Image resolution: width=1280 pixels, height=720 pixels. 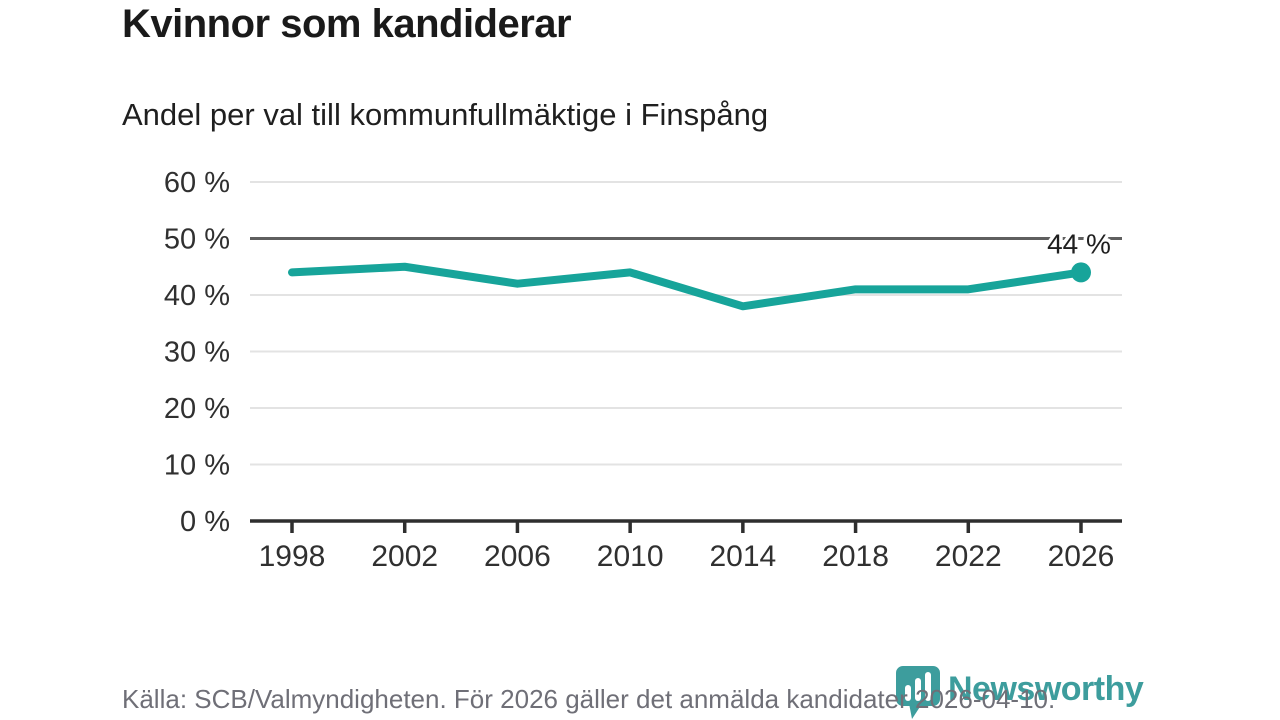 I want to click on y-axis-tick-label: 60 %, so click(x=197, y=183).